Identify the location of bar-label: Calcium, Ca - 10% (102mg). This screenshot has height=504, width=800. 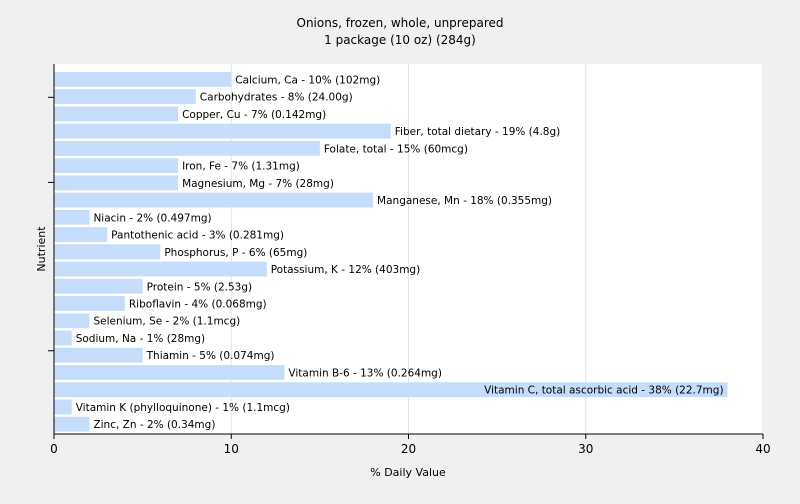
(307, 80).